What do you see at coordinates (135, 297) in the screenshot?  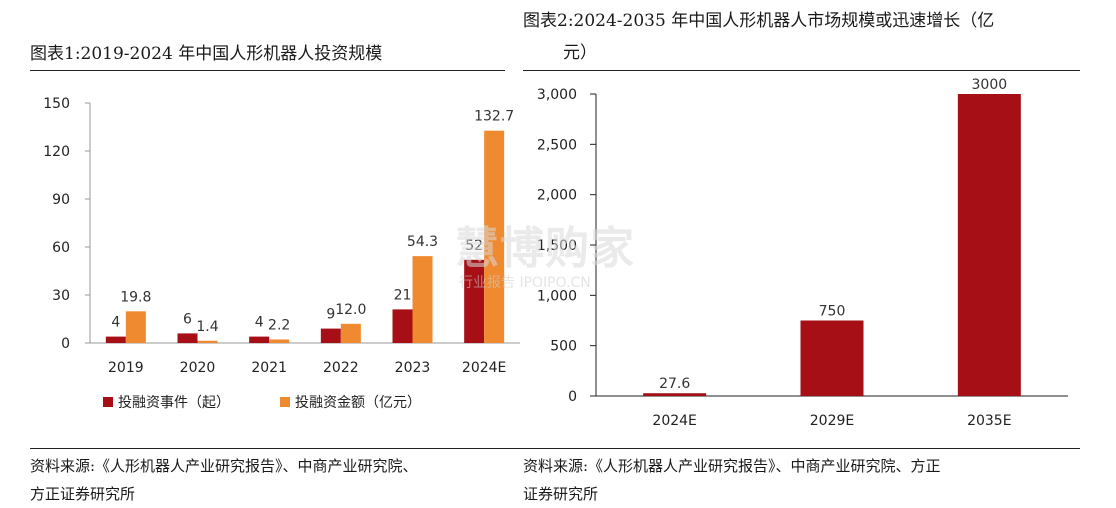 I see `data-label-amount: 19.8` at bounding box center [135, 297].